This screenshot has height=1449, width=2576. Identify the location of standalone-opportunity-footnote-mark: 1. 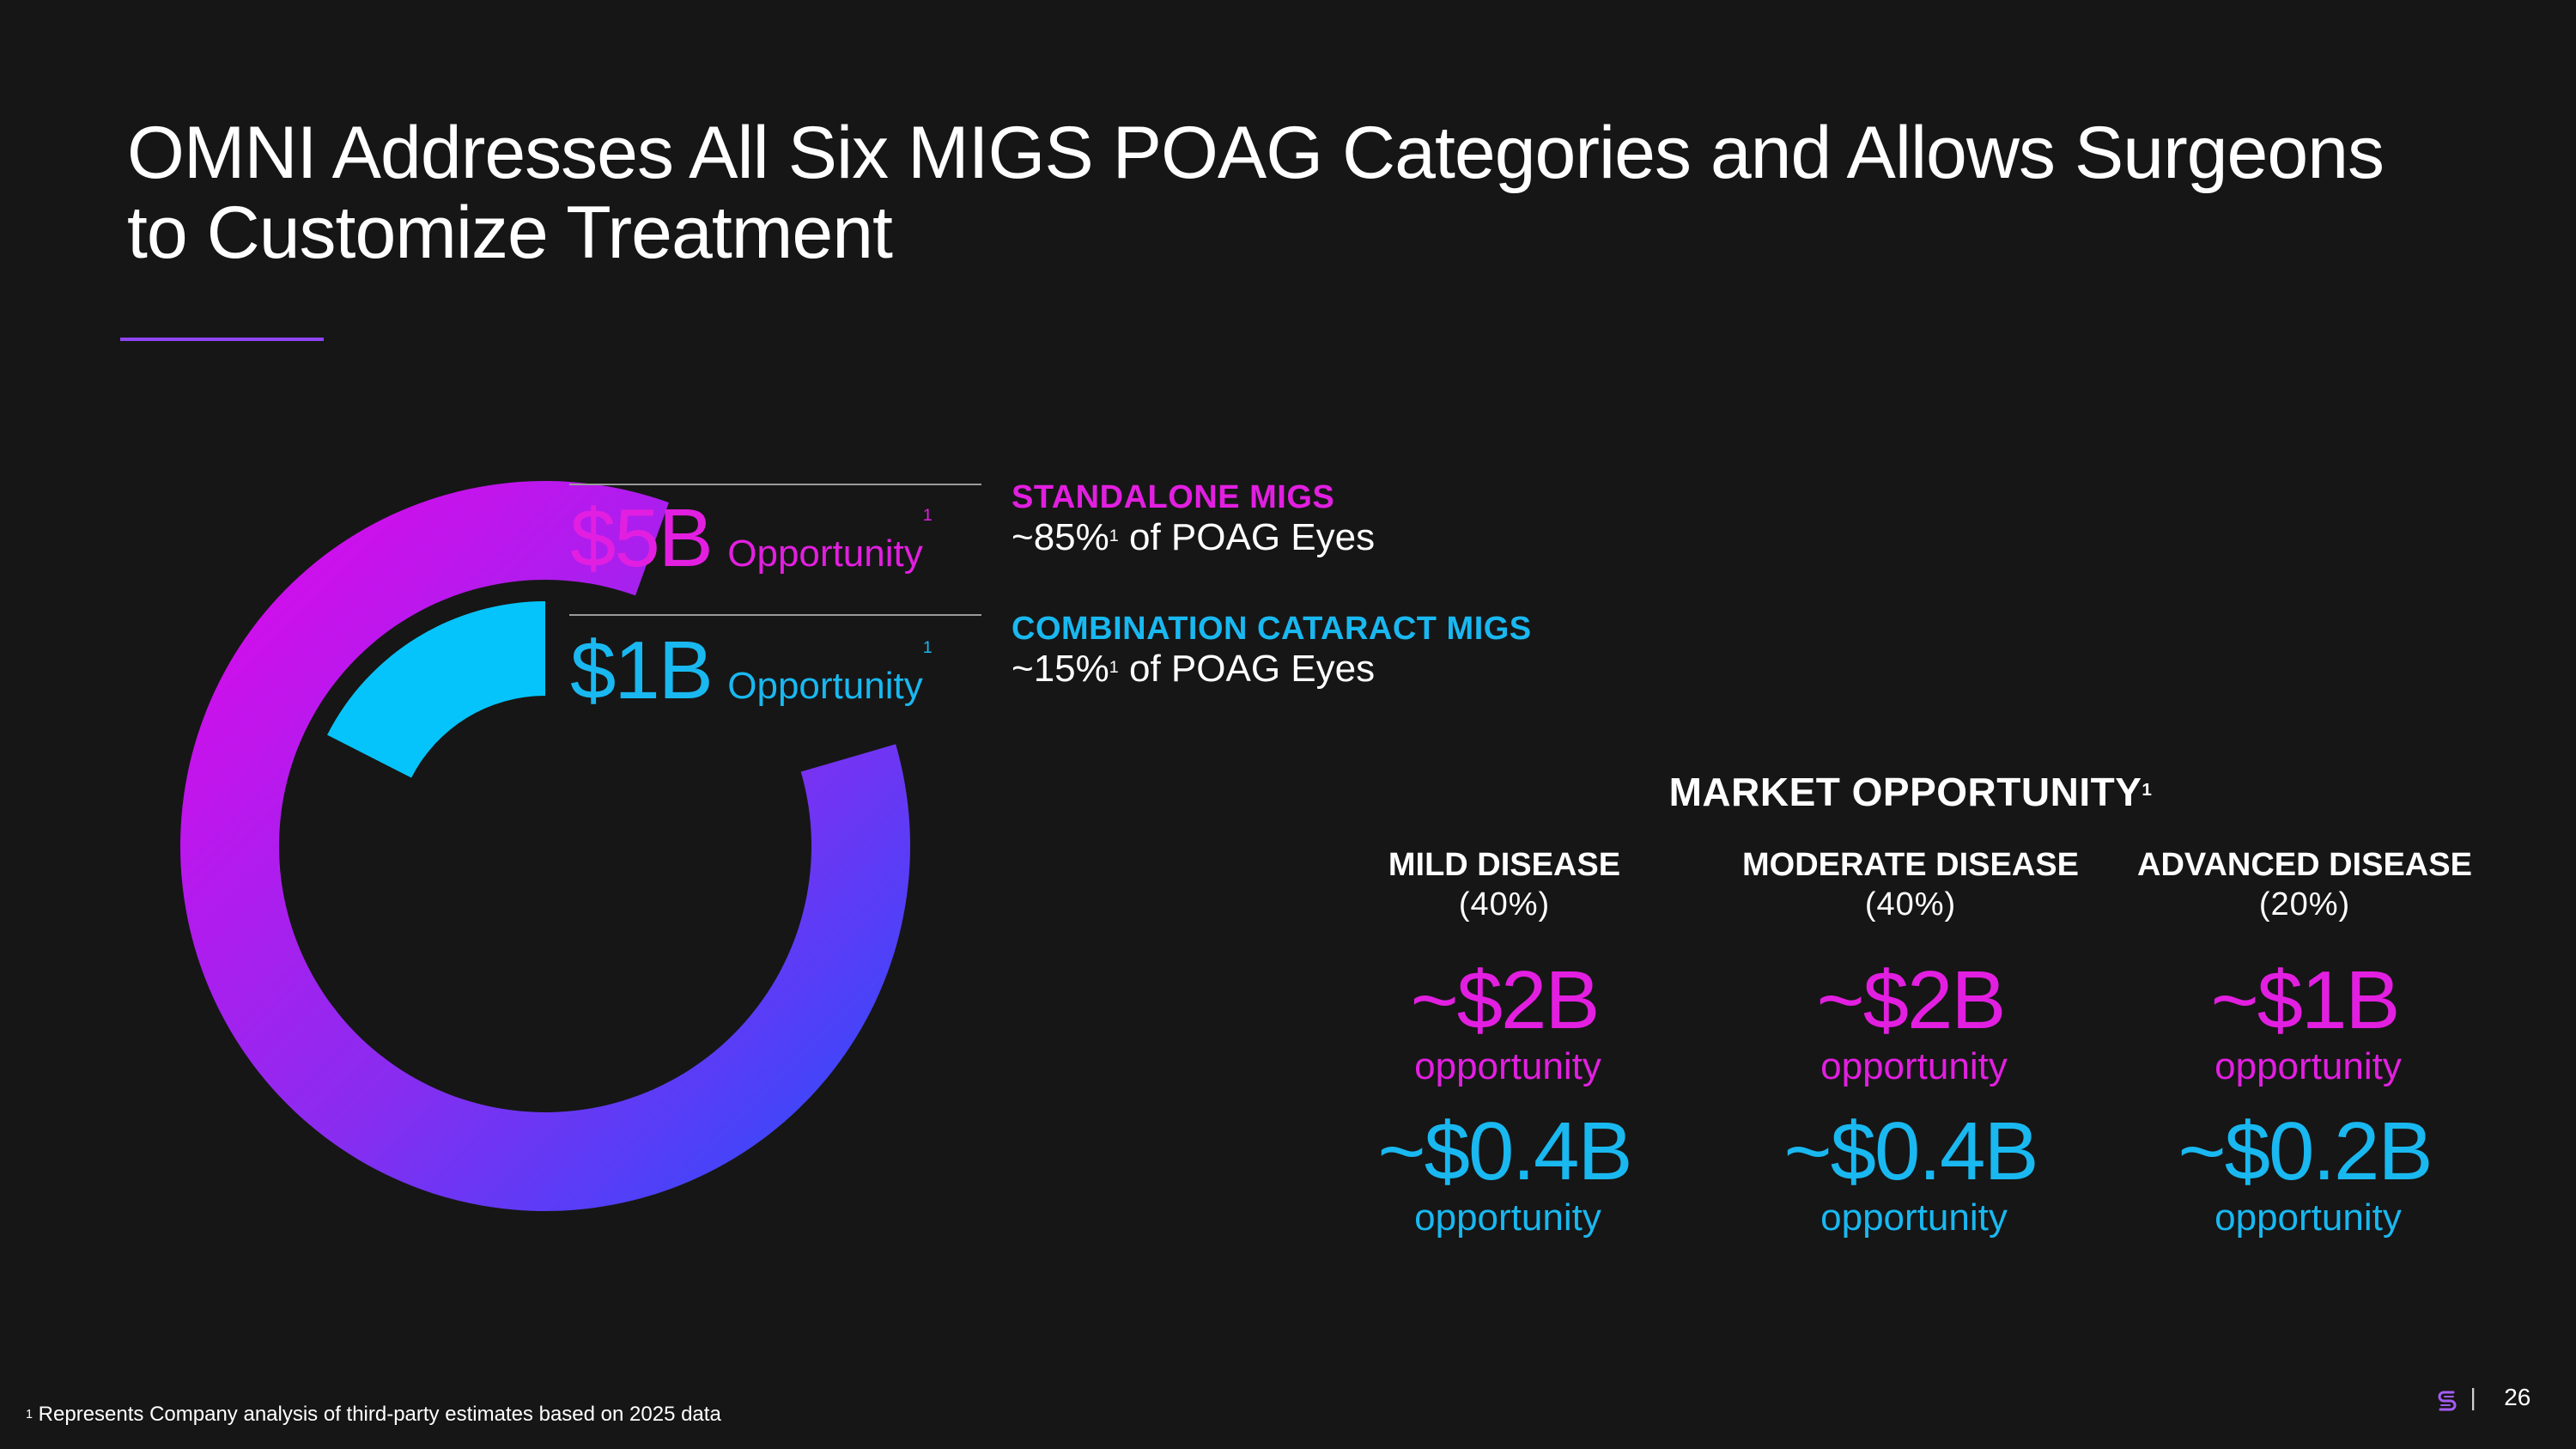
(928, 515).